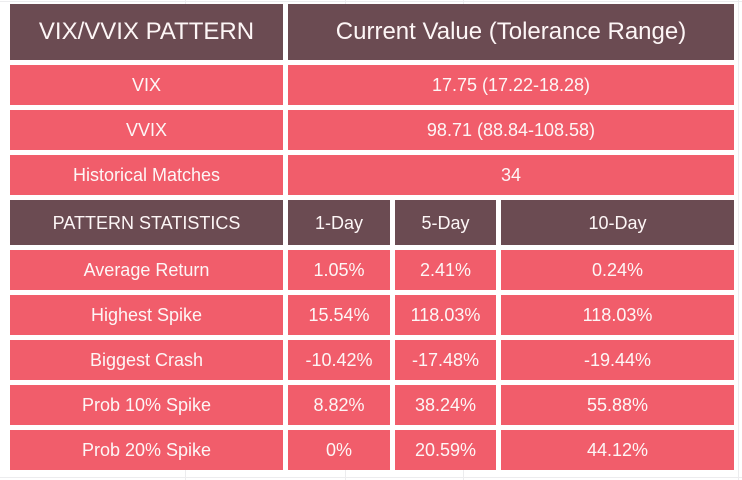 The height and width of the screenshot is (480, 742). What do you see at coordinates (371, 477) in the screenshot?
I see `gridline-horizontal-bottom` at bounding box center [371, 477].